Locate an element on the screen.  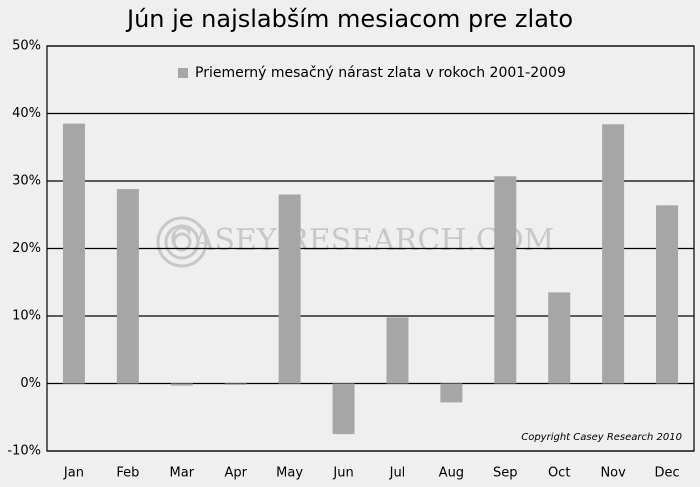
x-tick-label: Sep is located at coordinates (505, 473).